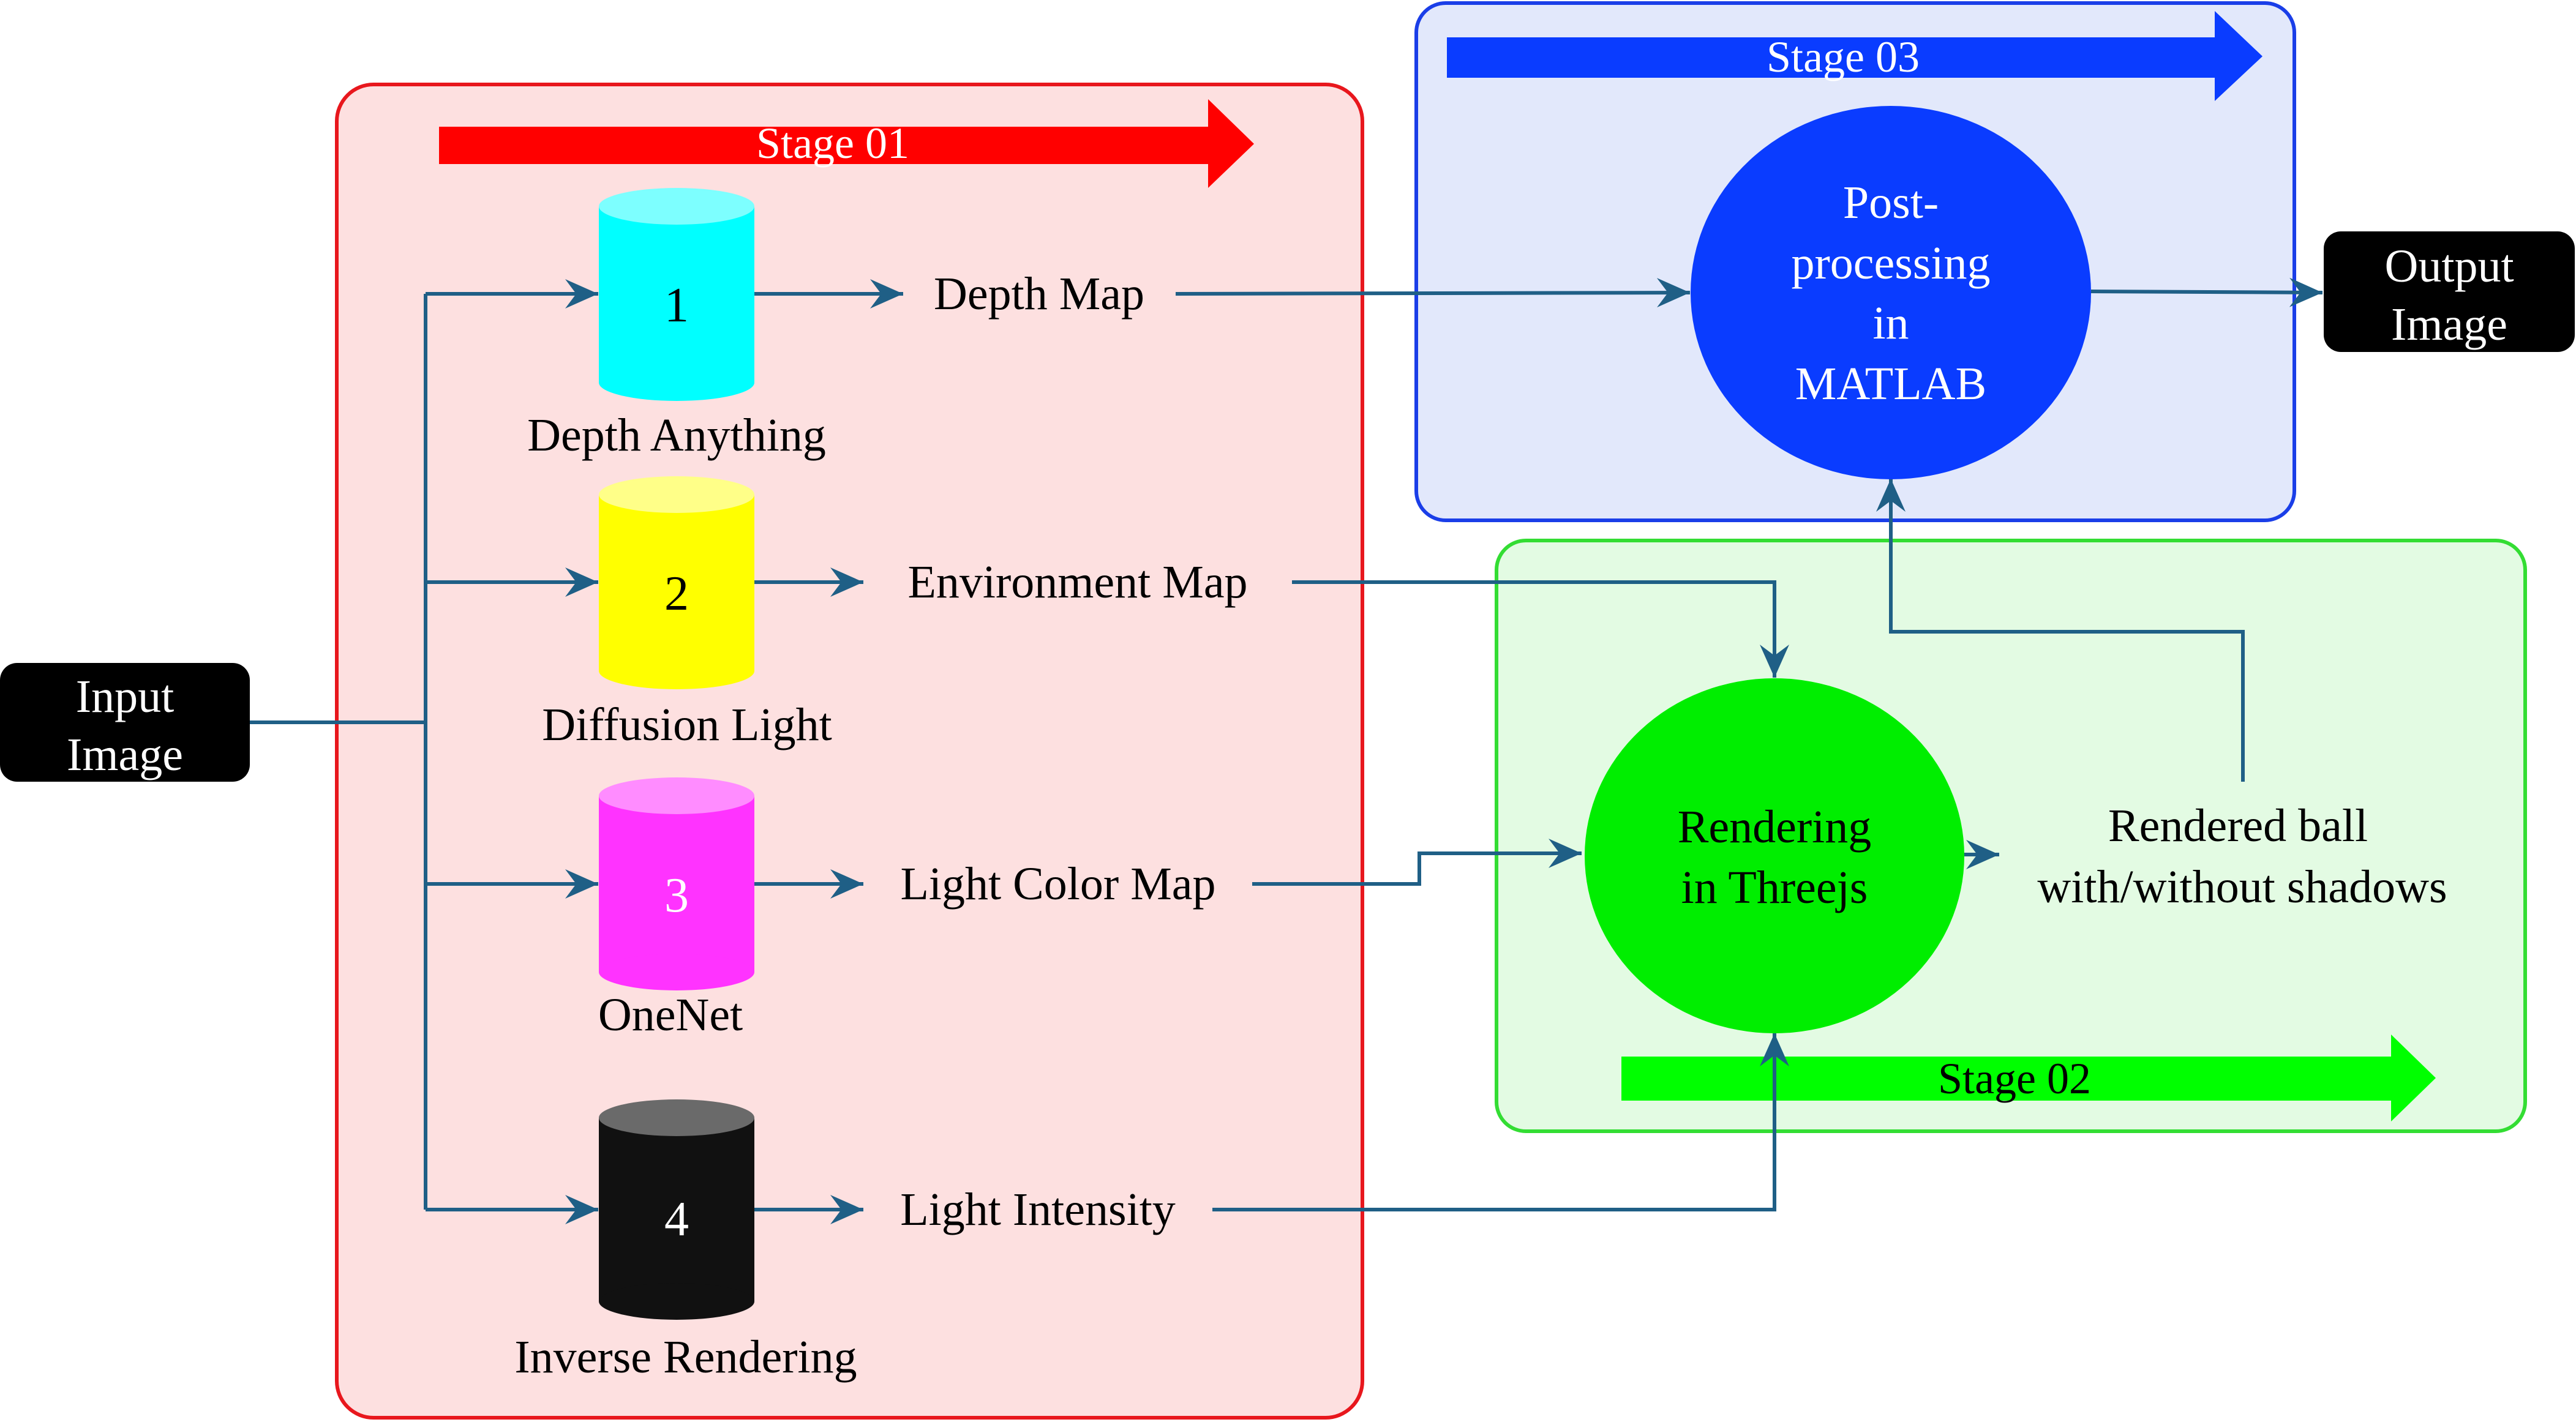 Image resolution: width=2576 pixels, height=1422 pixels. I want to click on stage01-label: Stage 01, so click(832, 143).